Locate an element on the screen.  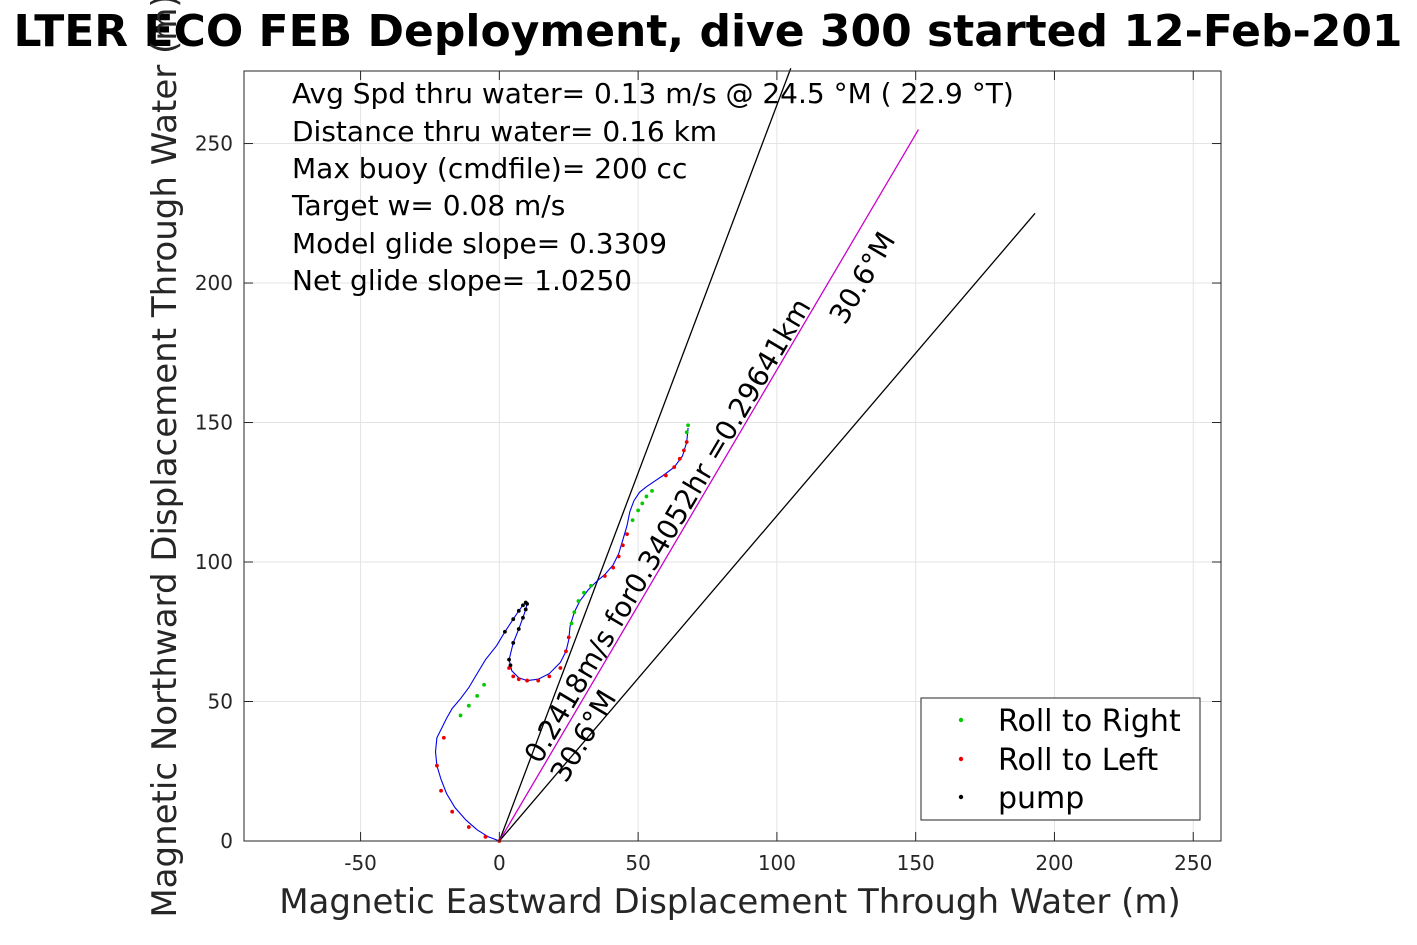
y-tick-label: 150 is located at coordinates (214, 423).